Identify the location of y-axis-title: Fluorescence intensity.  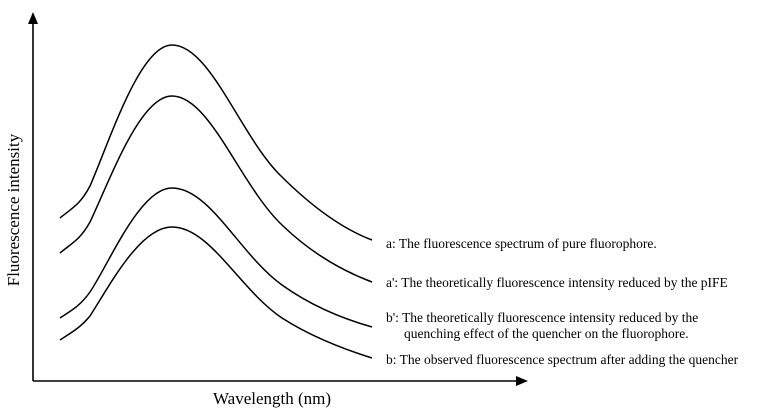
(13, 209).